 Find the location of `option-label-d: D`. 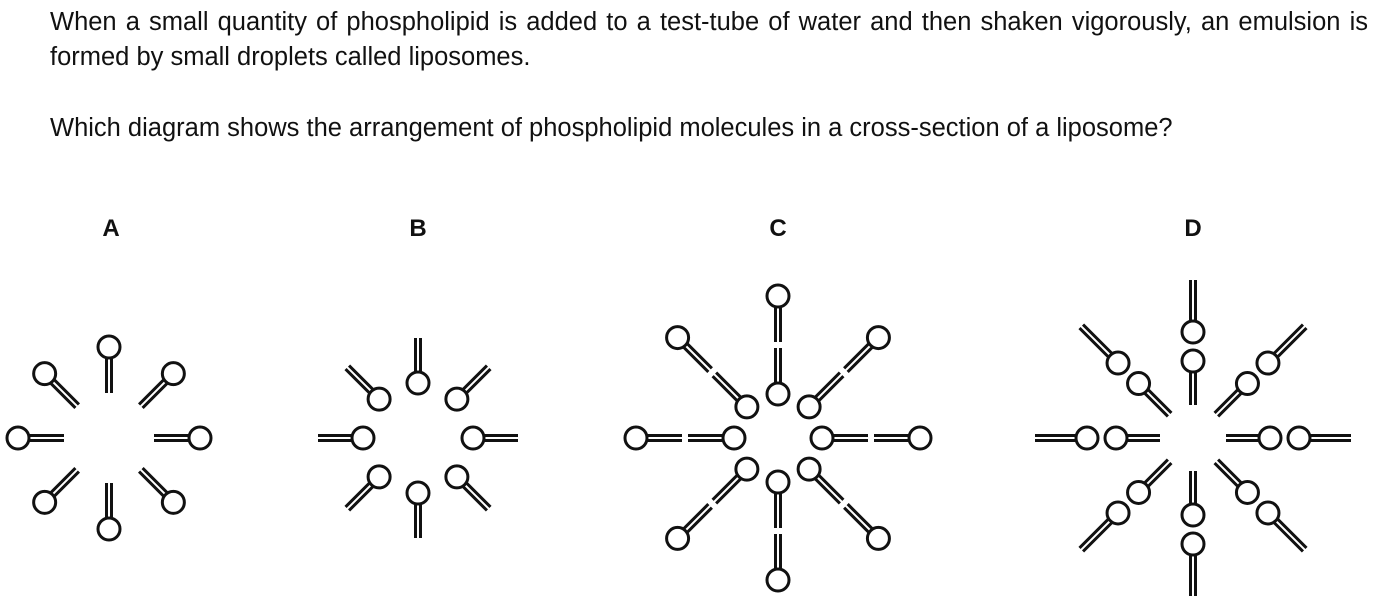

option-label-d: D is located at coordinates (1193, 228).